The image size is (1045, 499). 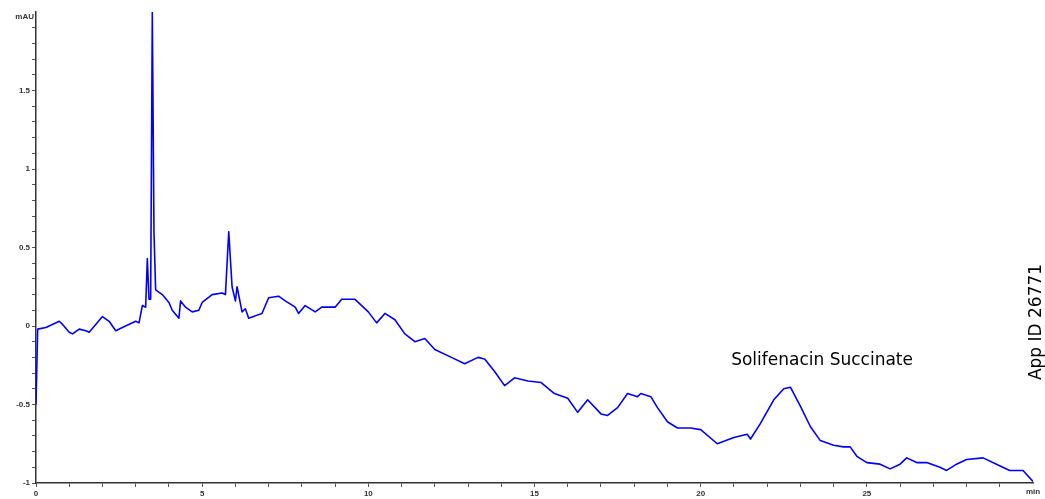 What do you see at coordinates (701, 493) in the screenshot?
I see `x-tick-label: 20` at bounding box center [701, 493].